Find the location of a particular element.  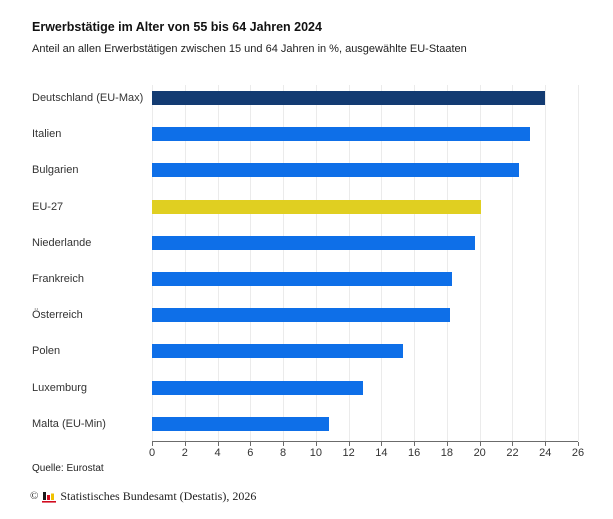

x-tick-label: 0 is located at coordinates (152, 453).